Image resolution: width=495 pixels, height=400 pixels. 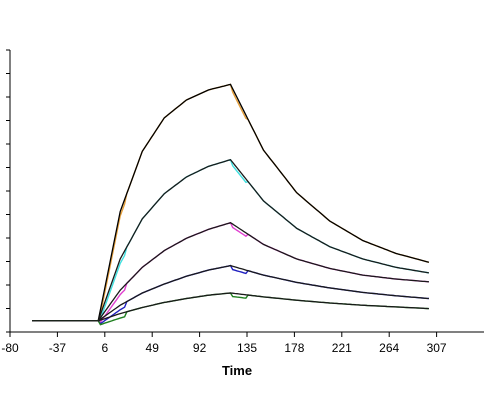 I want to click on x-tick-label: 135, so click(x=247, y=348).